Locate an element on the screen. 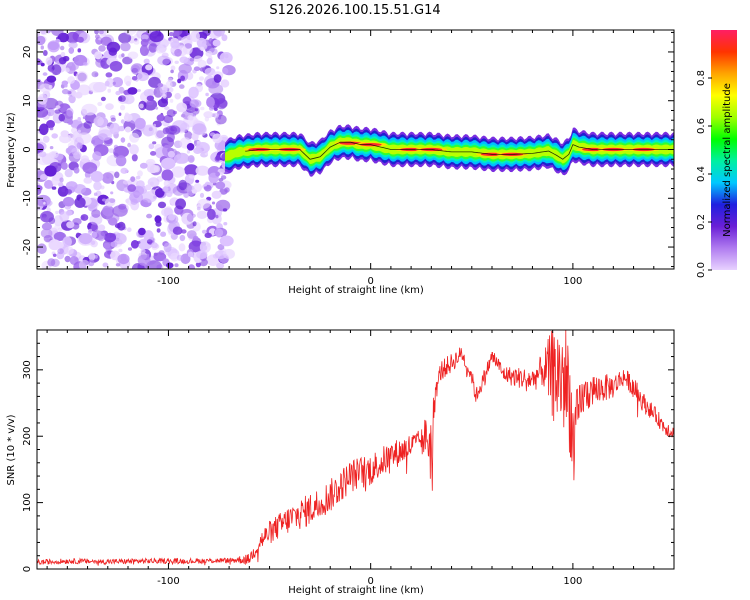 This screenshot has width=750, height=600. y-tick-label: 200 is located at coordinates (27, 436).